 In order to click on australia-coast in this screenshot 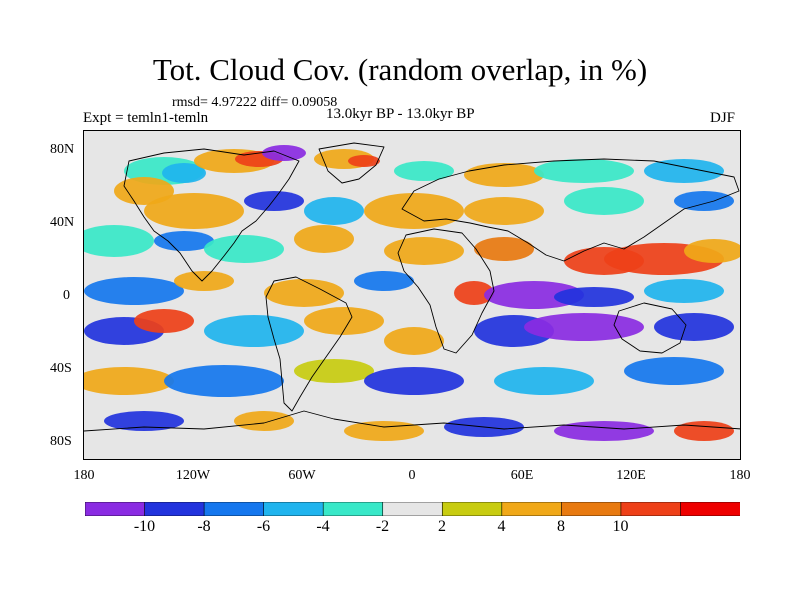, I will do `click(650, 328)`.